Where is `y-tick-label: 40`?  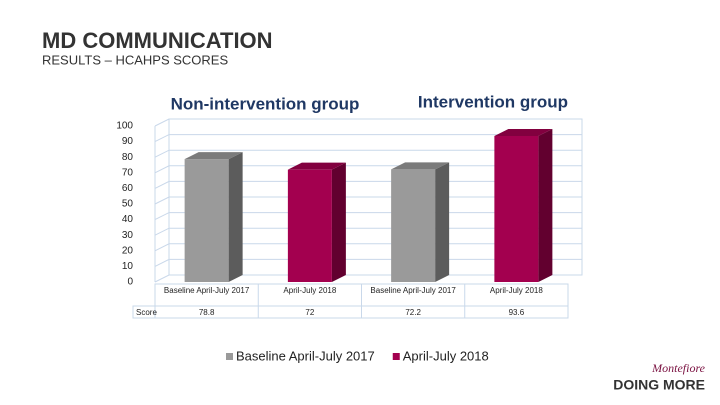
y-tick-label: 40 is located at coordinates (128, 219).